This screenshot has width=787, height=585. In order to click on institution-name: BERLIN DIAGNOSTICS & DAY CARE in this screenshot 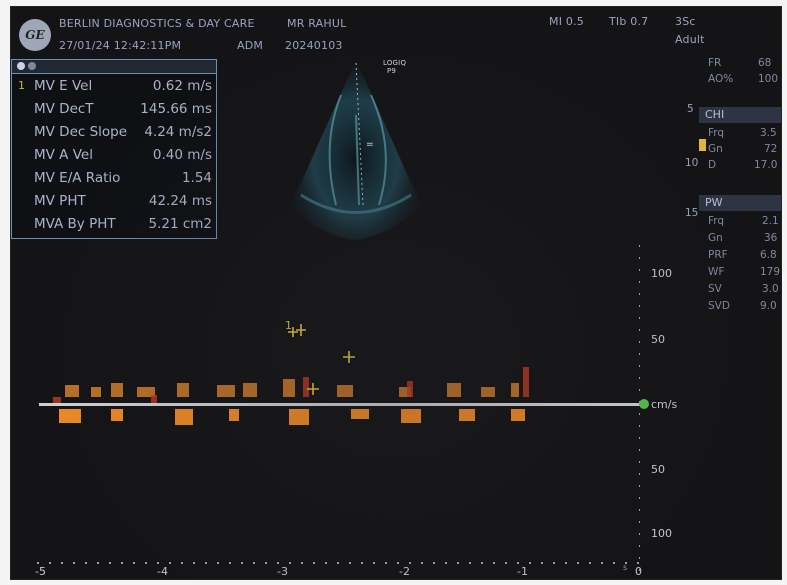, I will do `click(157, 23)`.